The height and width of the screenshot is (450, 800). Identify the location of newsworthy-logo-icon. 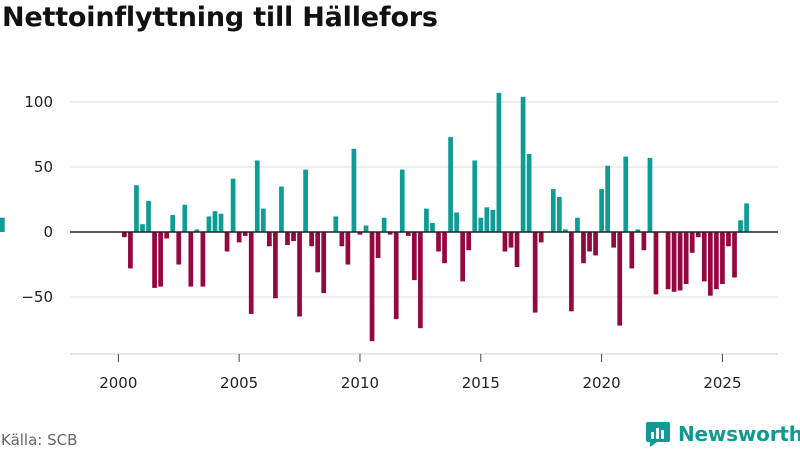
(658, 434).